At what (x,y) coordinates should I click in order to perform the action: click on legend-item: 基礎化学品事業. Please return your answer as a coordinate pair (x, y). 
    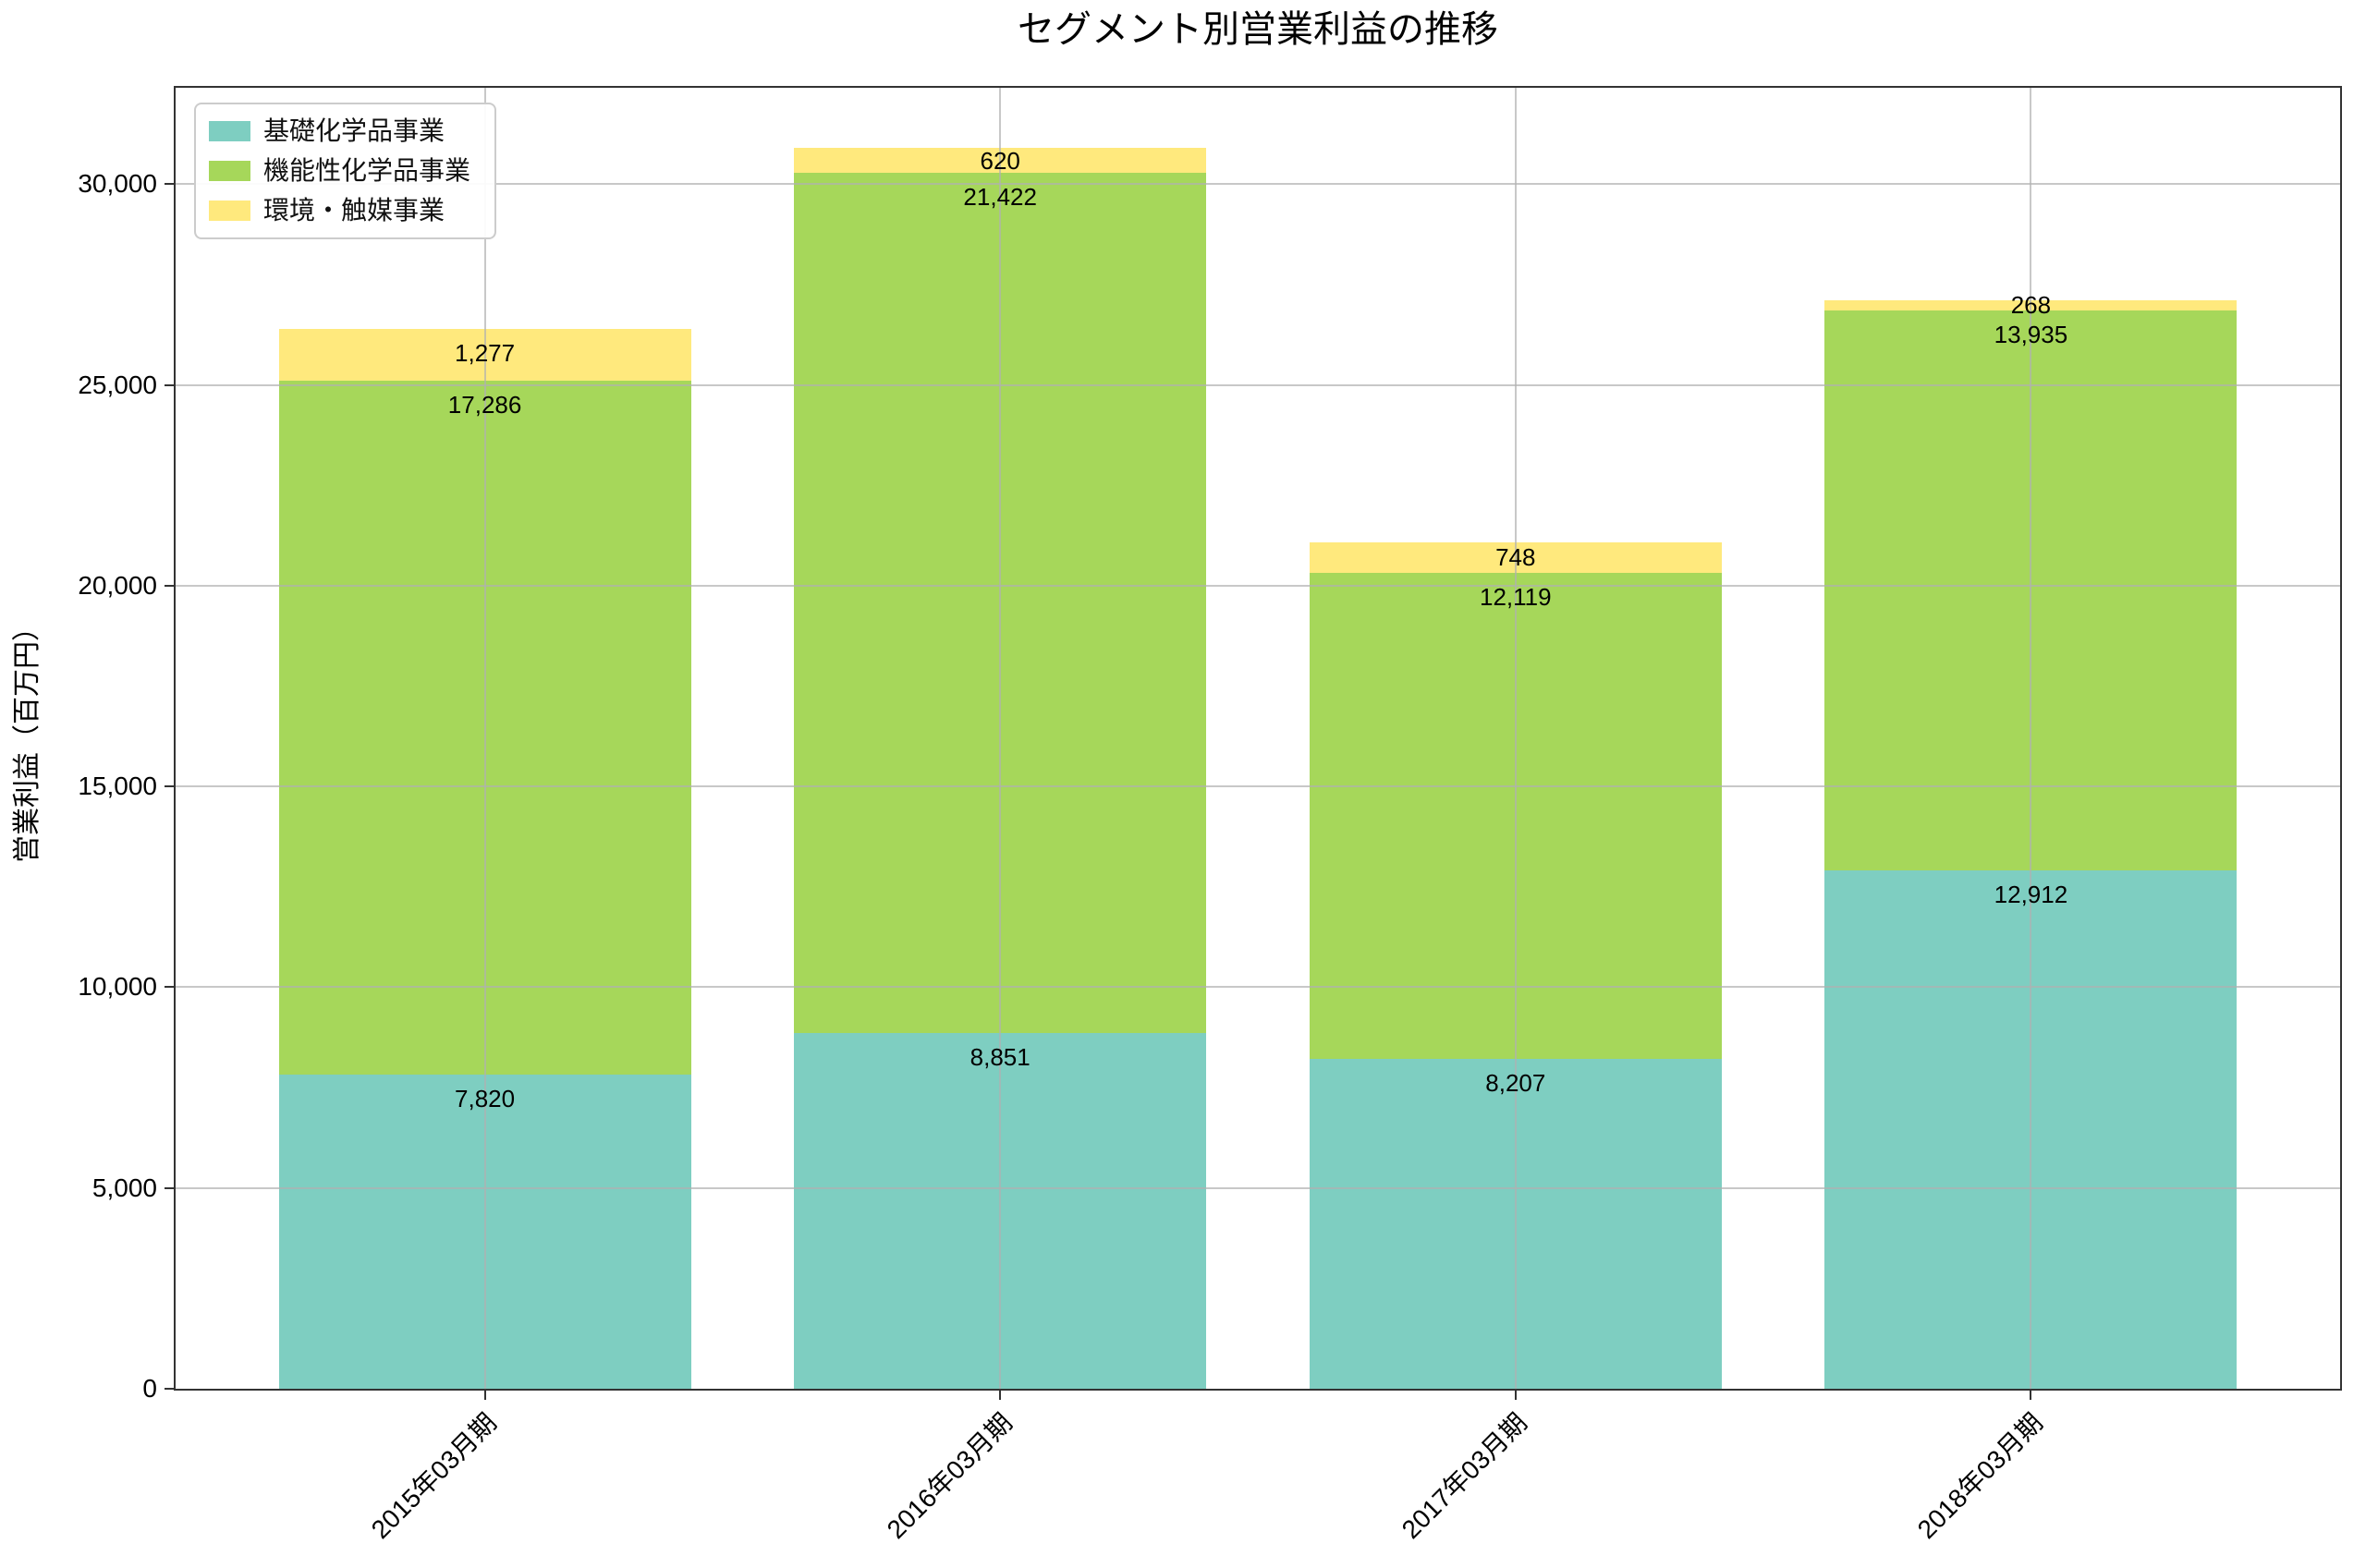
    Looking at the image, I should click on (339, 131).